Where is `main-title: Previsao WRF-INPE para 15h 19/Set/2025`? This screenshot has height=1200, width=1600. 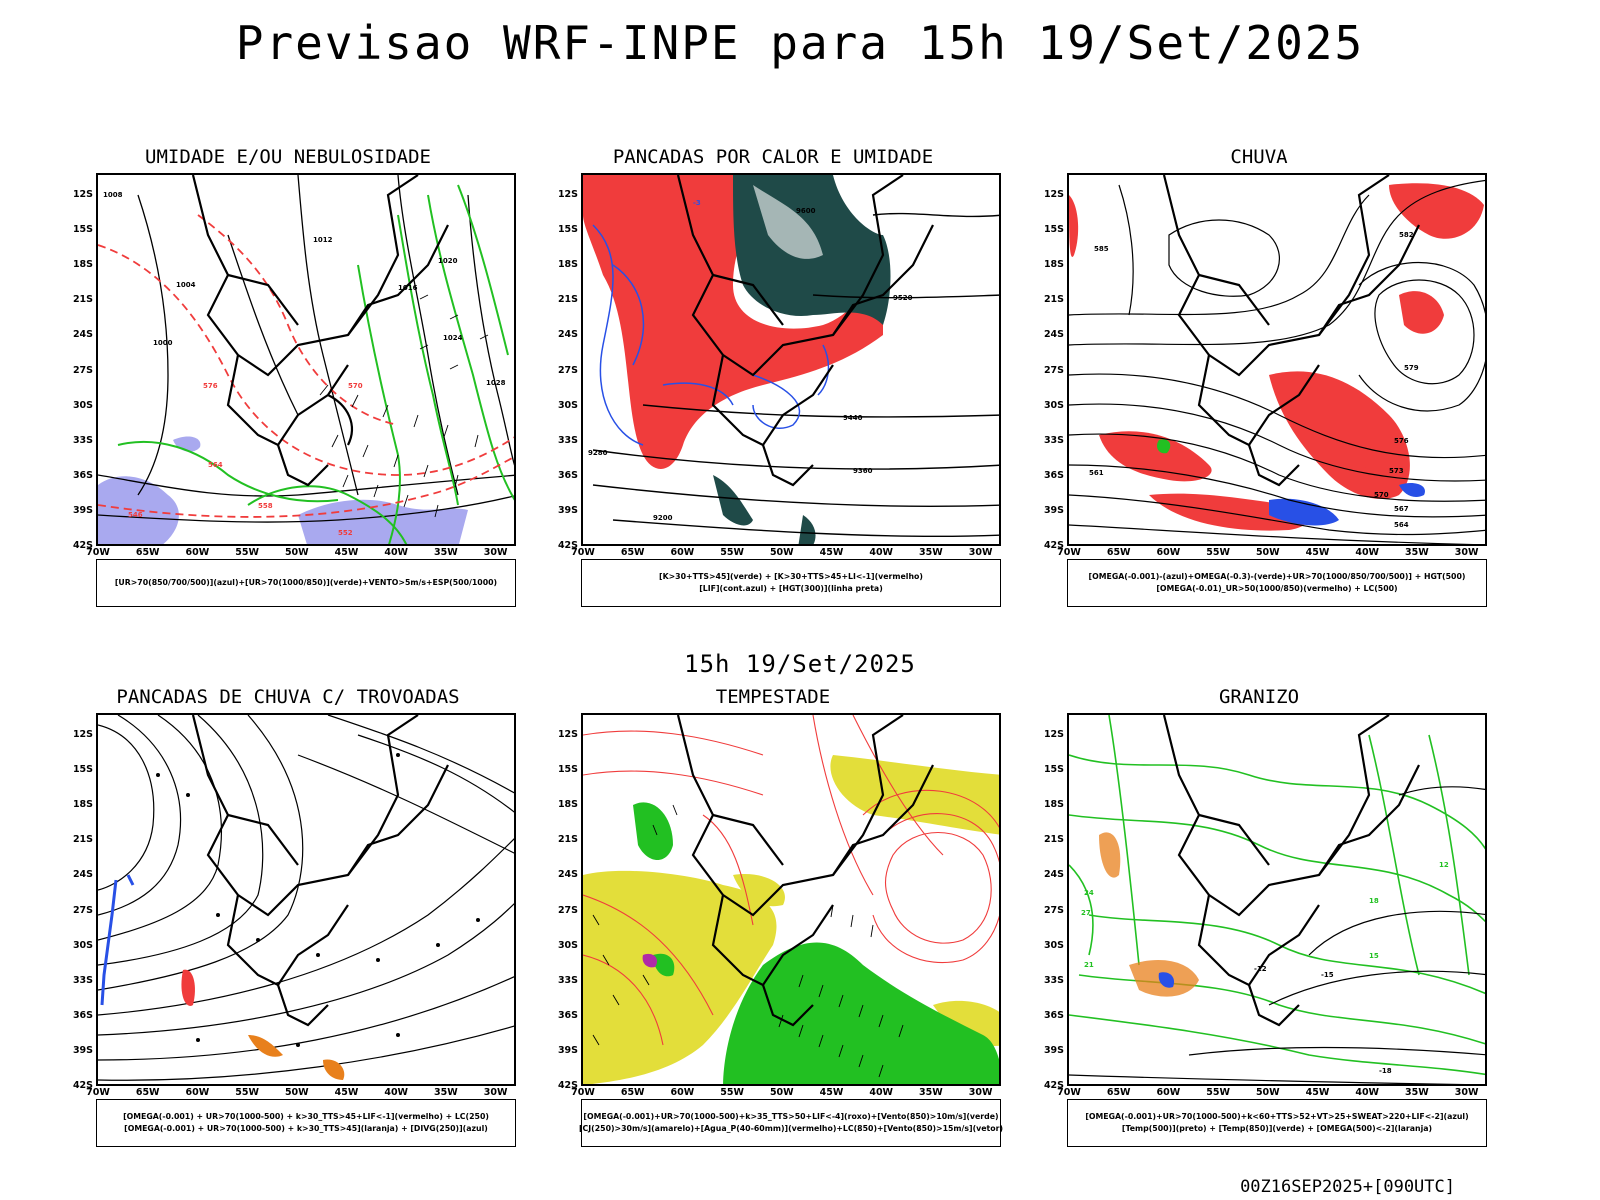 main-title: Previsao WRF-INPE para 15h 19/Set/2025 is located at coordinates (800, 43).